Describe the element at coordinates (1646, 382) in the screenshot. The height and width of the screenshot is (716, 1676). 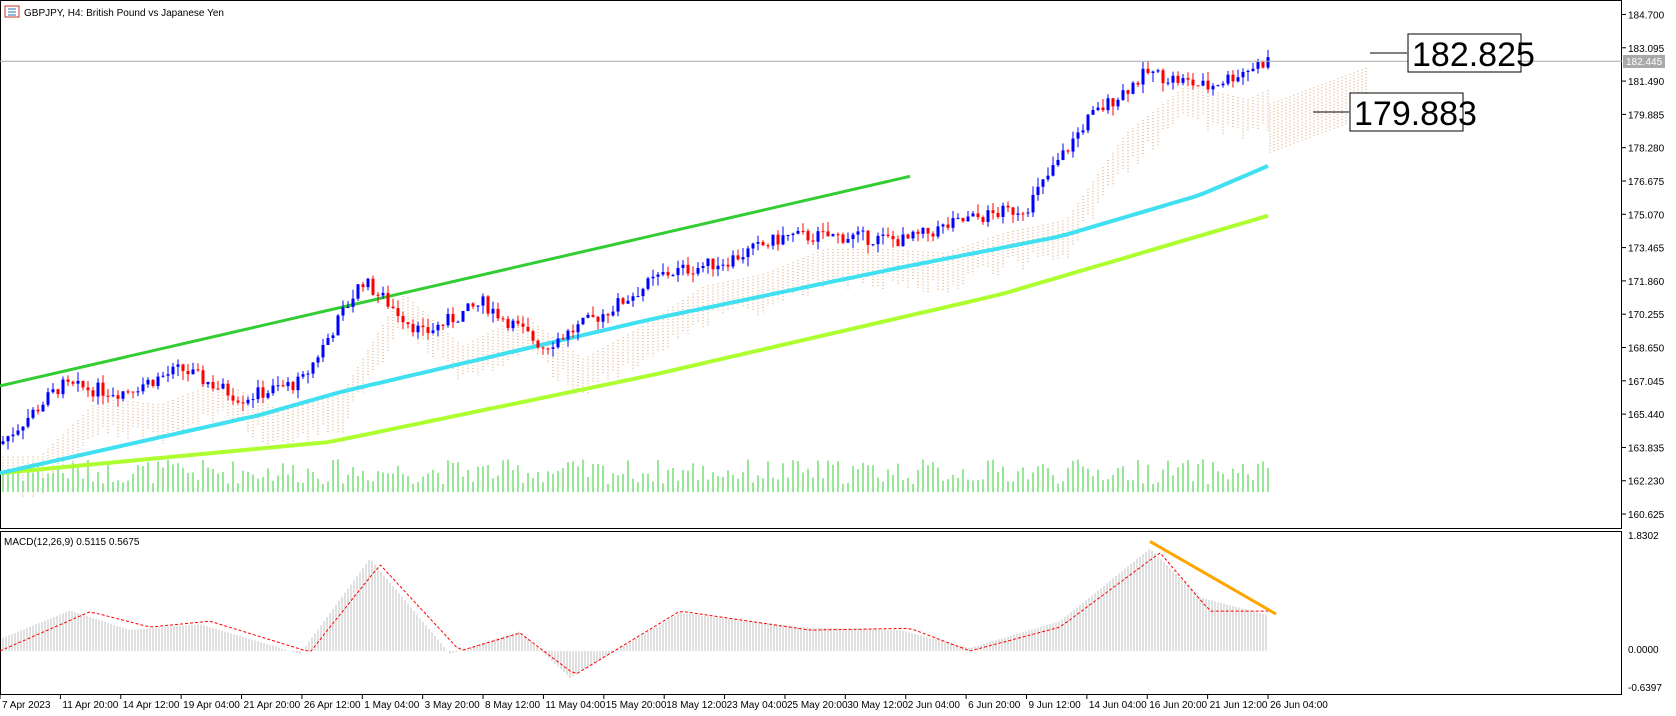
I see `price-tick-label: 167.045` at that location.